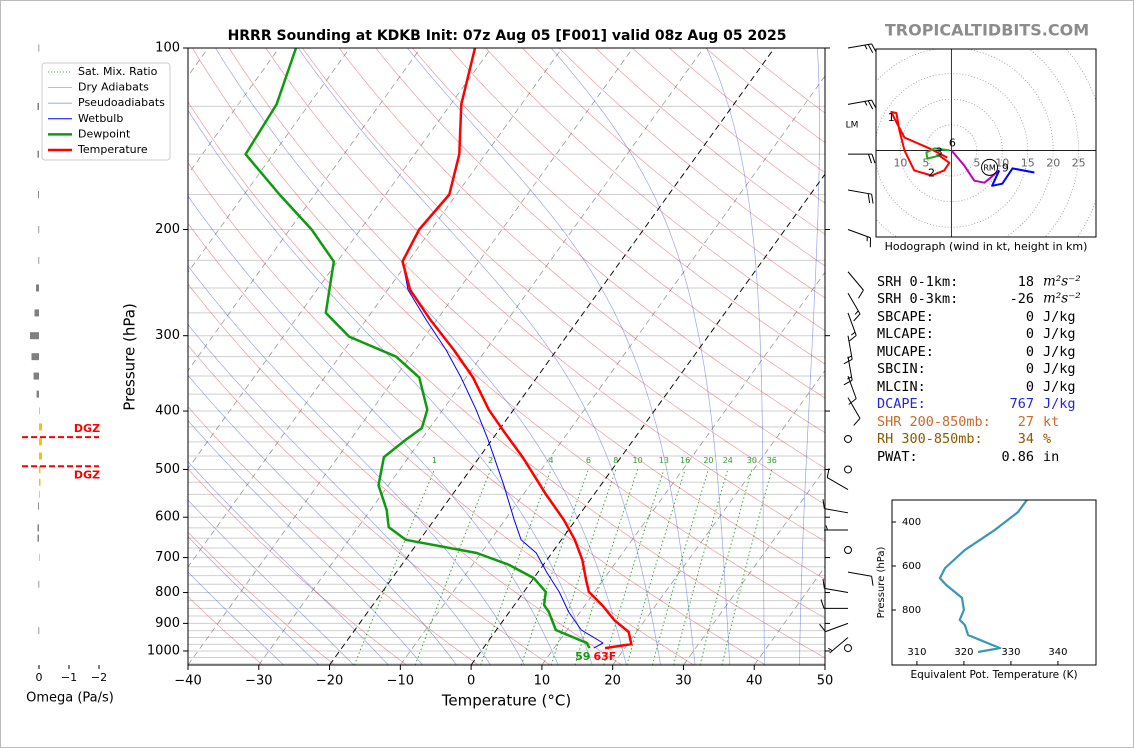  I want to click on index-unit: %, so click(1047, 439).